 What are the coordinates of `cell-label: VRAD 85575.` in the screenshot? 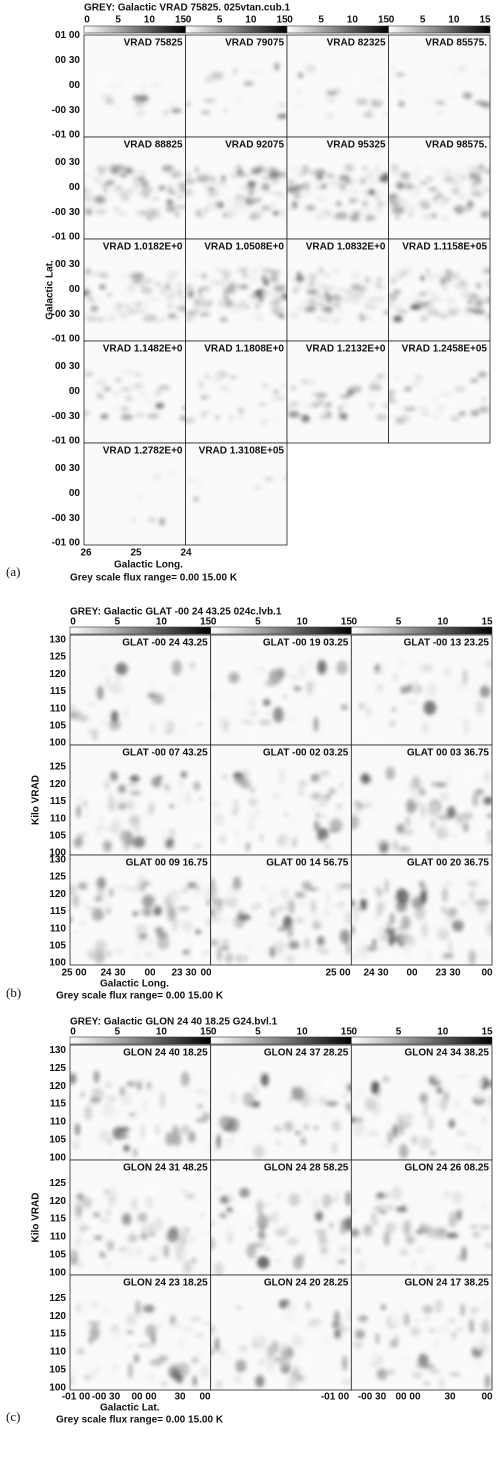 It's located at (456, 43).